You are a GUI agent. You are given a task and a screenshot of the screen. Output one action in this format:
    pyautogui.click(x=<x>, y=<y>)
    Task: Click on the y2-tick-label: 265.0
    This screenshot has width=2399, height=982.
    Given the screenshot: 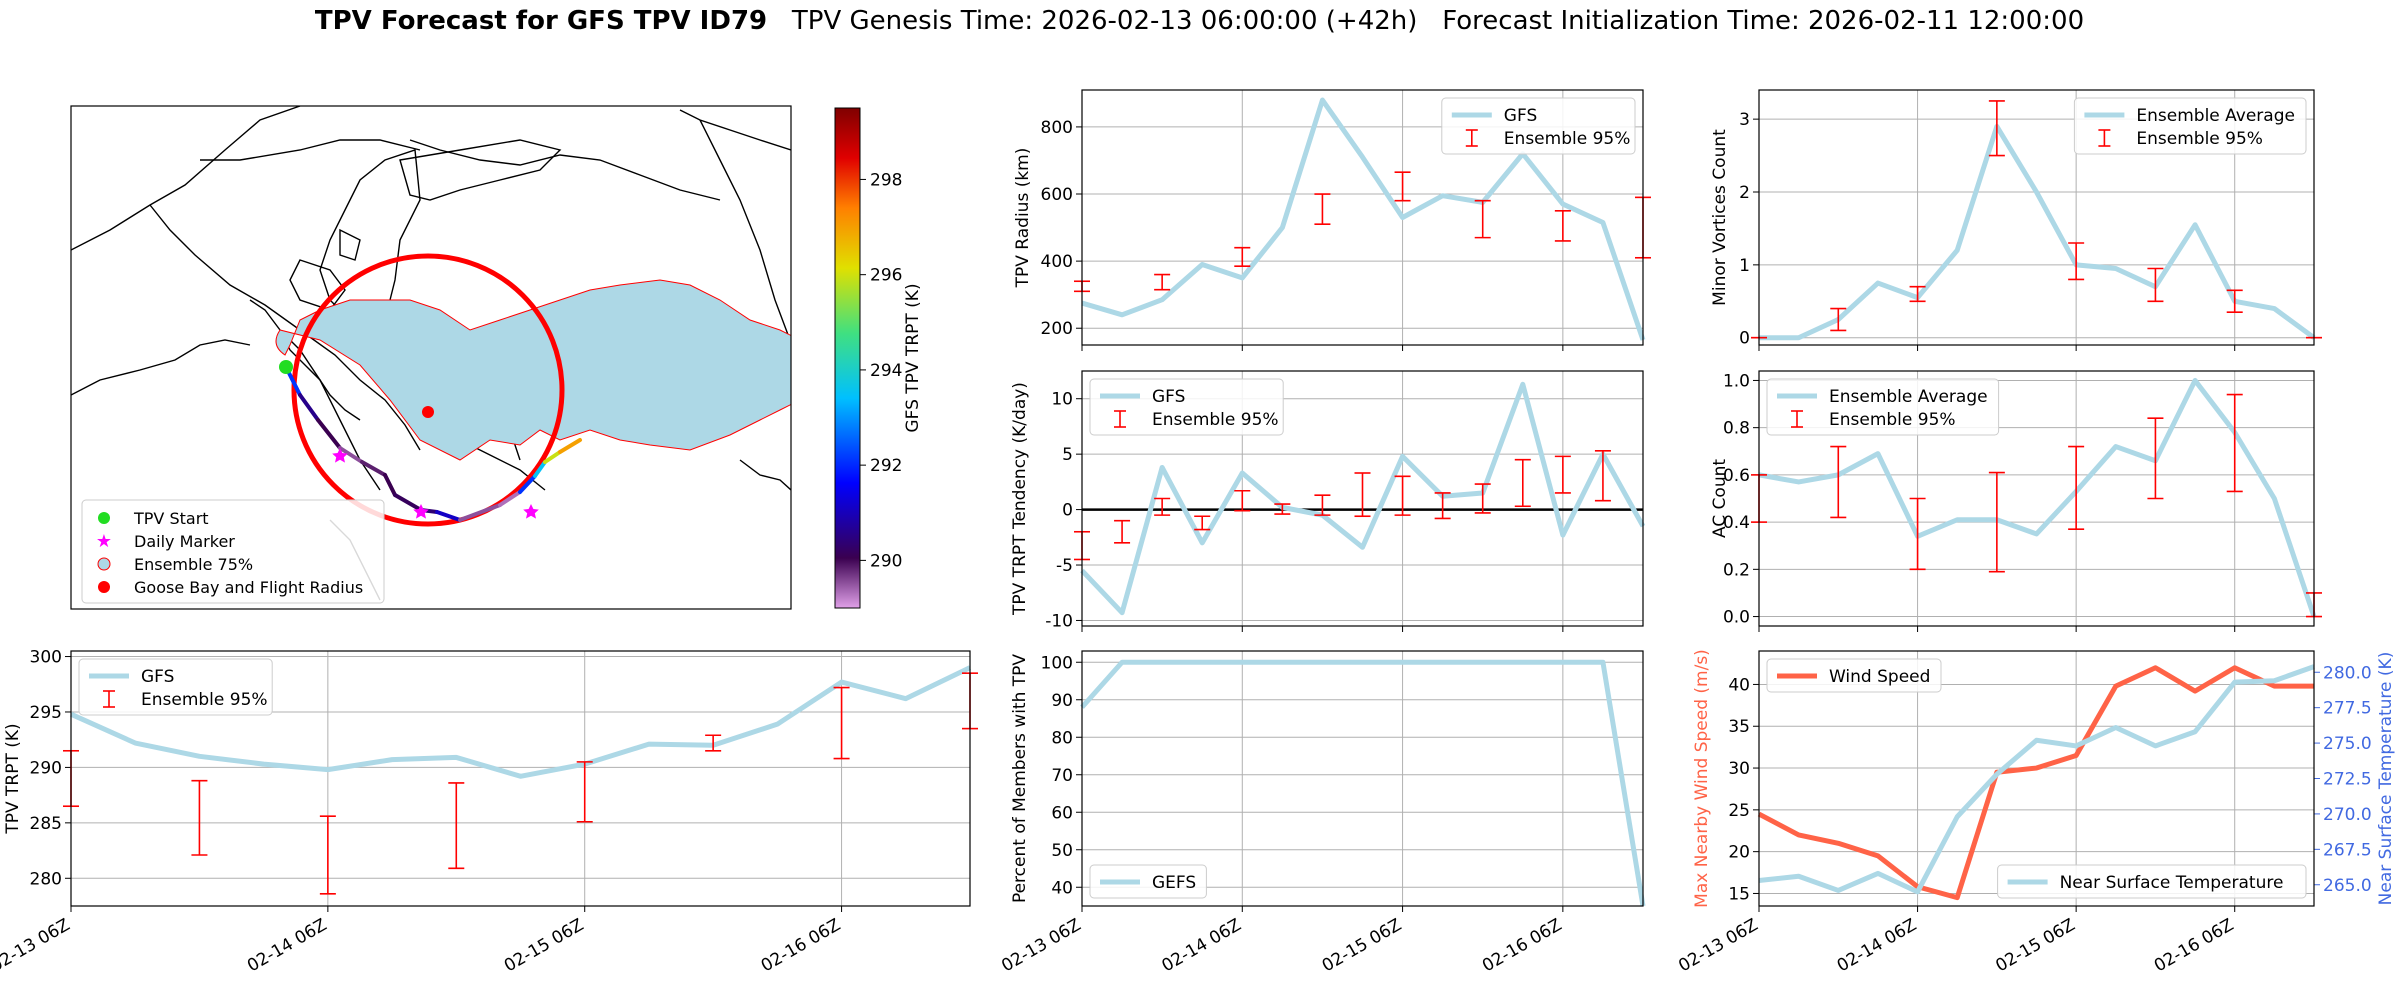 What is the action you would take?
    pyautogui.click(x=2347, y=886)
    